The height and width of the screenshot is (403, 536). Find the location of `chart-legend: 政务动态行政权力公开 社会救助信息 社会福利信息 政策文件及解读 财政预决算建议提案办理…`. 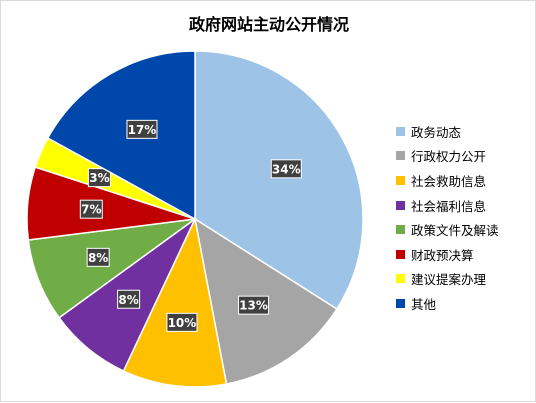

chart-legend: 政务动态行政权力公开 社会救助信息 社会福利信息 政策文件及解读 财政预决算建议提案办理… is located at coordinates (466, 217).